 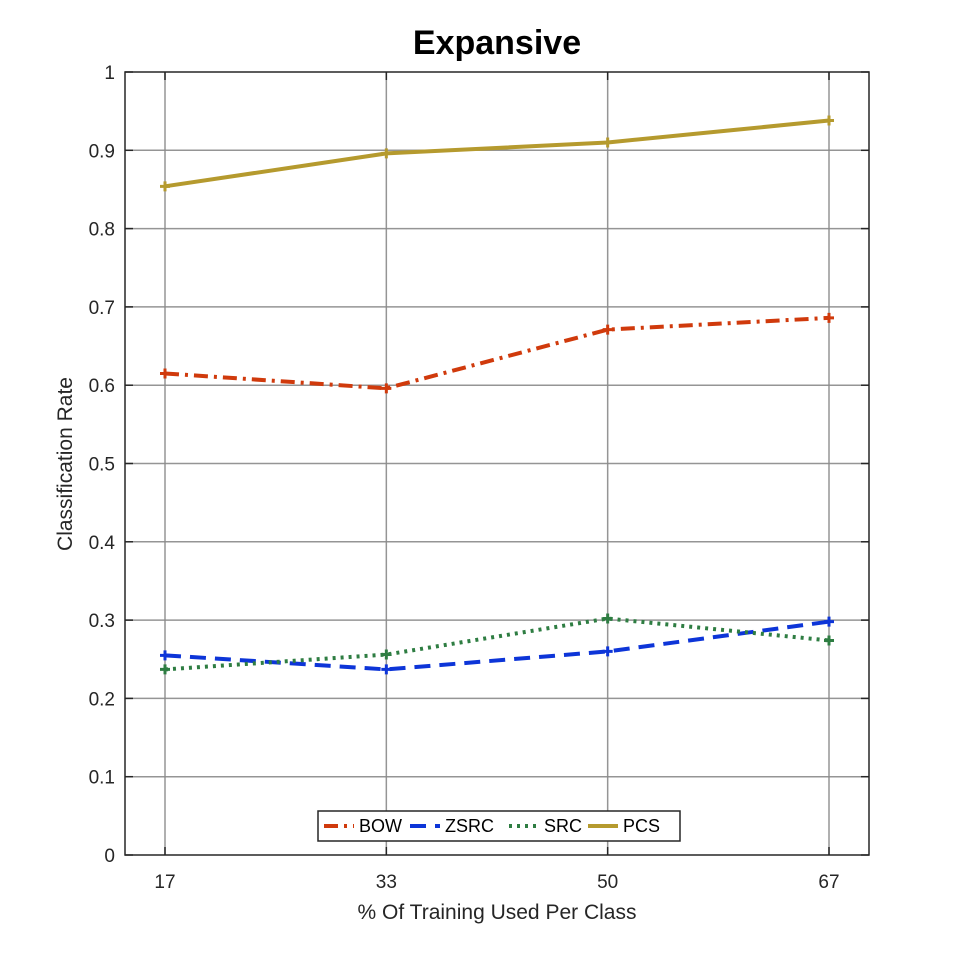 I want to click on legend-label-bow: BOW, so click(x=380, y=826).